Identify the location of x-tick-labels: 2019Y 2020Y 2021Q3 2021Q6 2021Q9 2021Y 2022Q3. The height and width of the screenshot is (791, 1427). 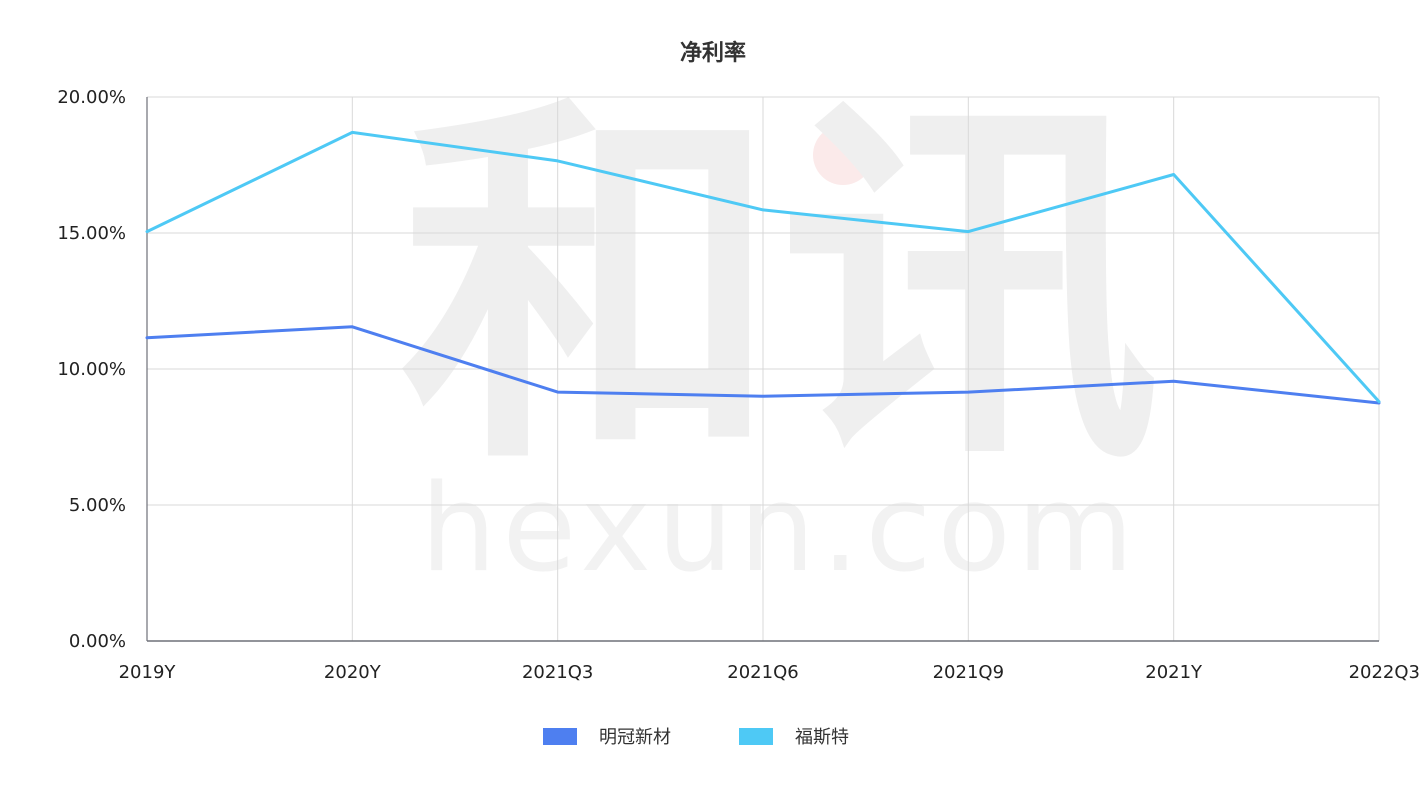
(769, 672).